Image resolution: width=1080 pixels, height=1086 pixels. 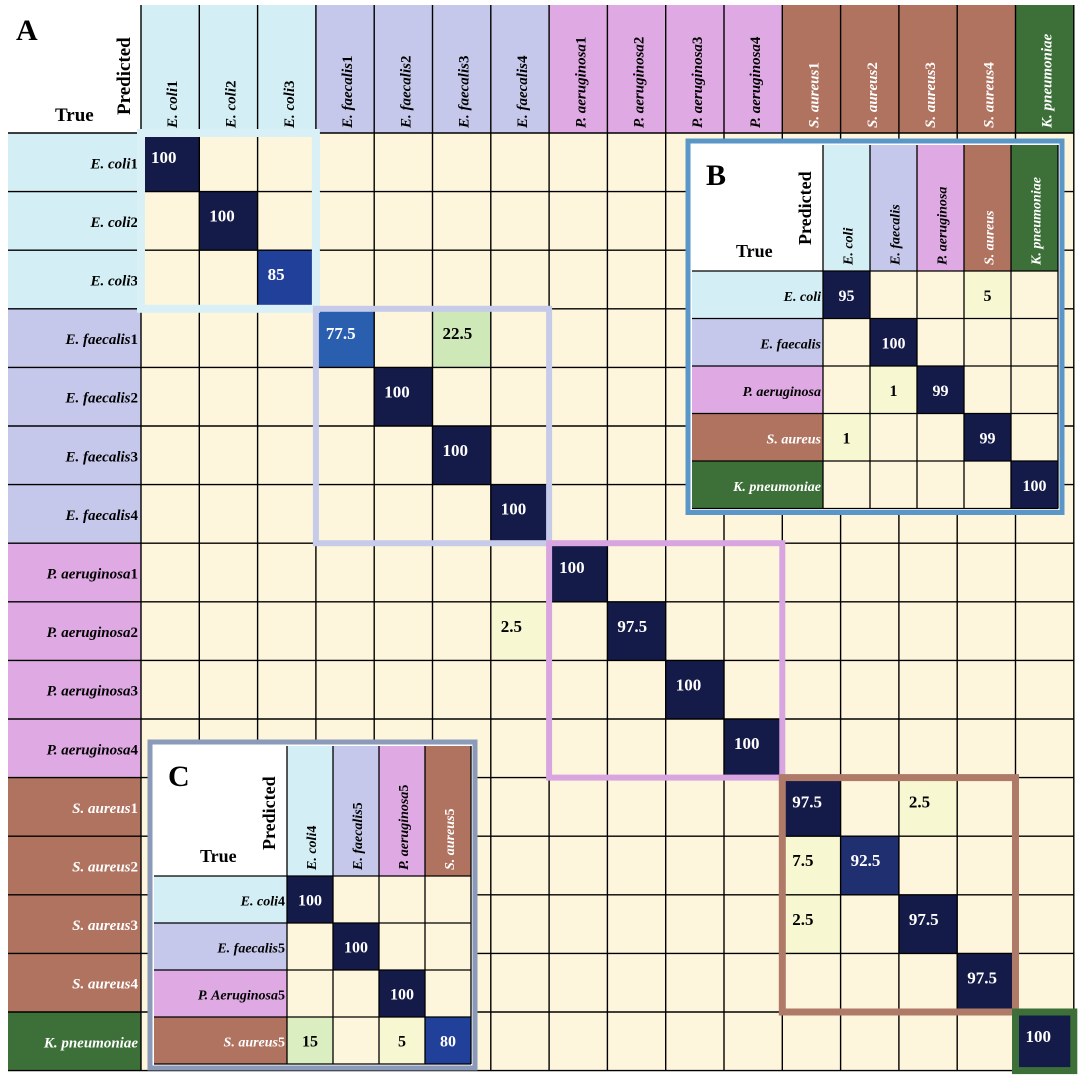 What do you see at coordinates (782, 392) in the screenshot?
I see `panel-b-inset-row-label-p-aeruginosa: P. aeruginosa` at bounding box center [782, 392].